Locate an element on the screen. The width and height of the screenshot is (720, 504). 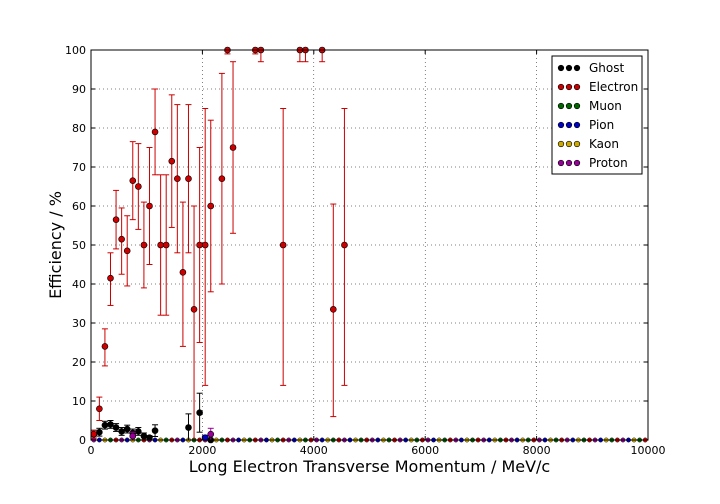
legend-label: Pion is located at coordinates (601, 125).